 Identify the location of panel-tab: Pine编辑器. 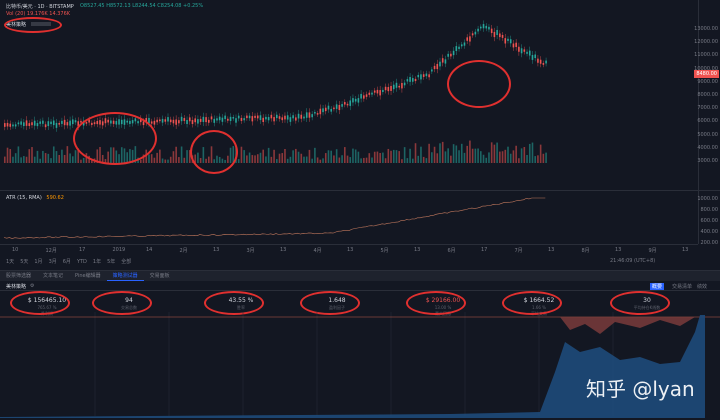
(88, 276).